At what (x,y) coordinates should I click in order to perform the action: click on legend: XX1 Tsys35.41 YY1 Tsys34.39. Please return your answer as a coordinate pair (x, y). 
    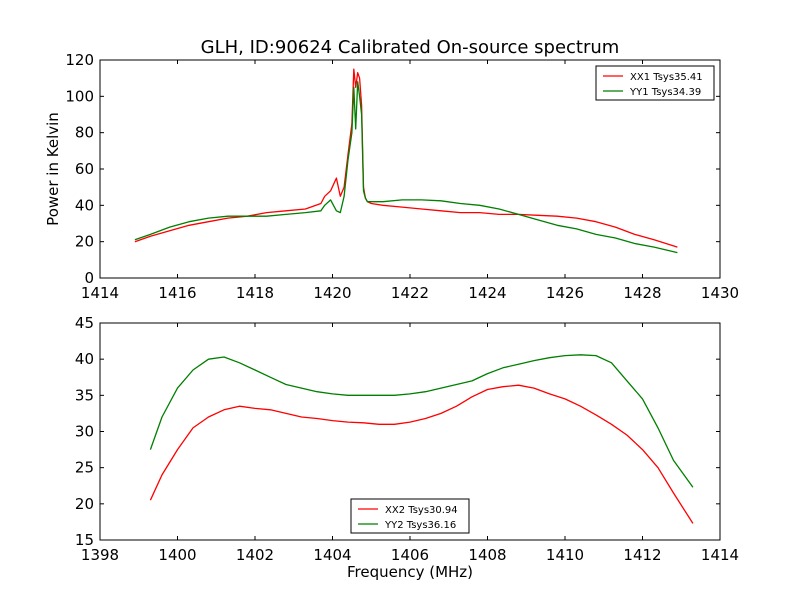
    Looking at the image, I should click on (655, 83).